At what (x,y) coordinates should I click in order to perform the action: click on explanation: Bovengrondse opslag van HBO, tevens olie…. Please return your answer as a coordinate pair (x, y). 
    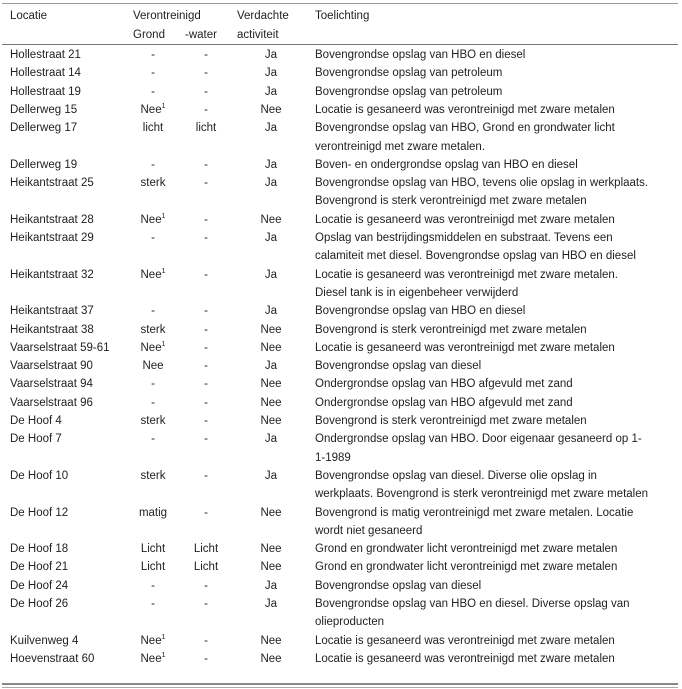
    Looking at the image, I should click on (482, 183).